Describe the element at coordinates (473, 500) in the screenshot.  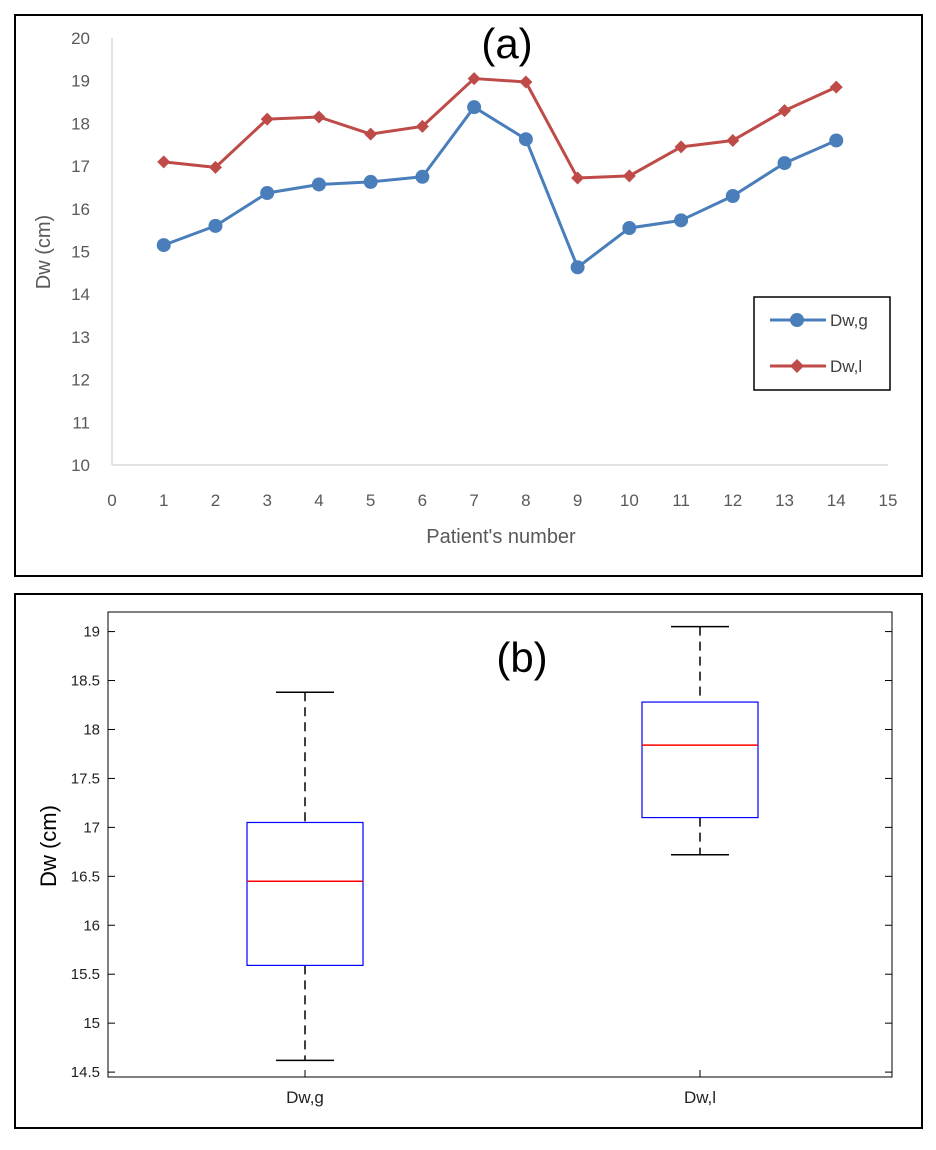
I see `x-tick-label: 7` at that location.